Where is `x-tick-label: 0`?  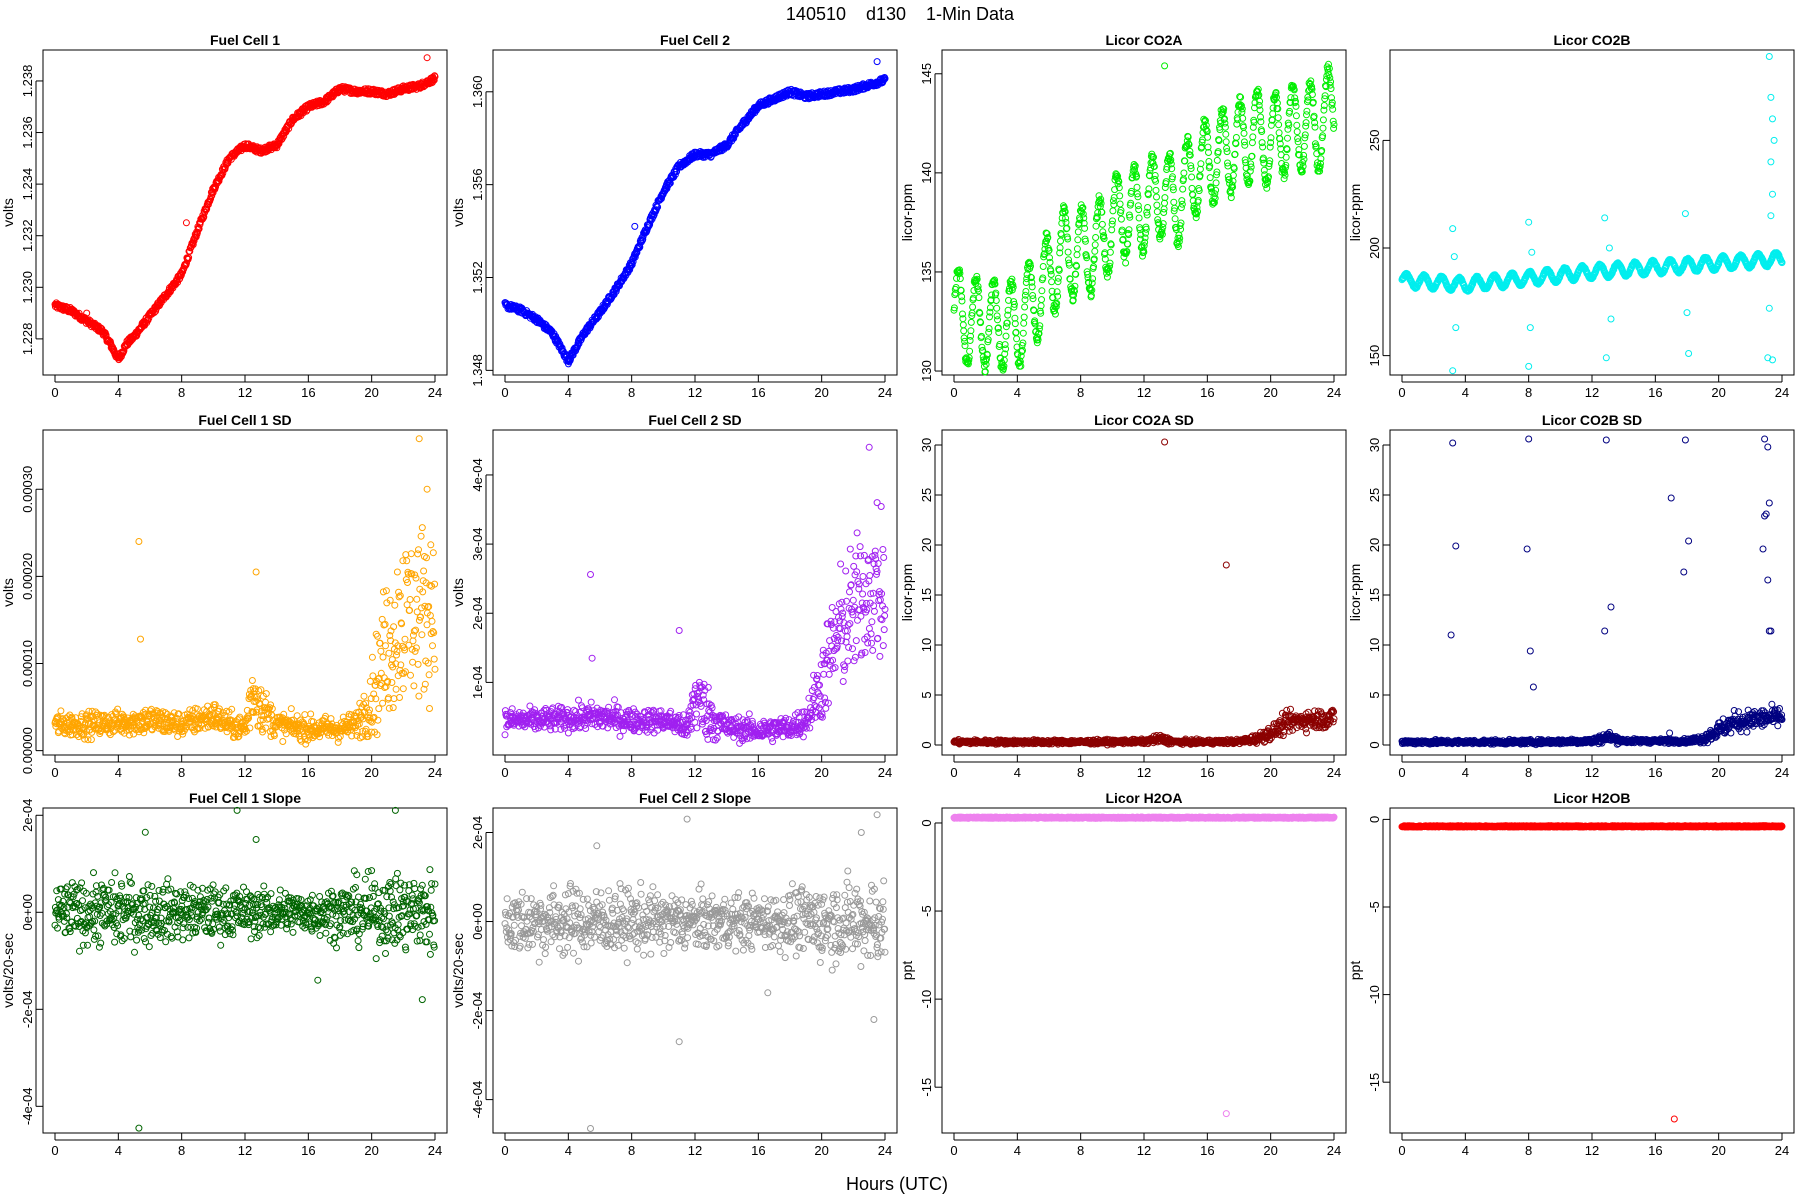 x-tick-label: 0 is located at coordinates (953, 392).